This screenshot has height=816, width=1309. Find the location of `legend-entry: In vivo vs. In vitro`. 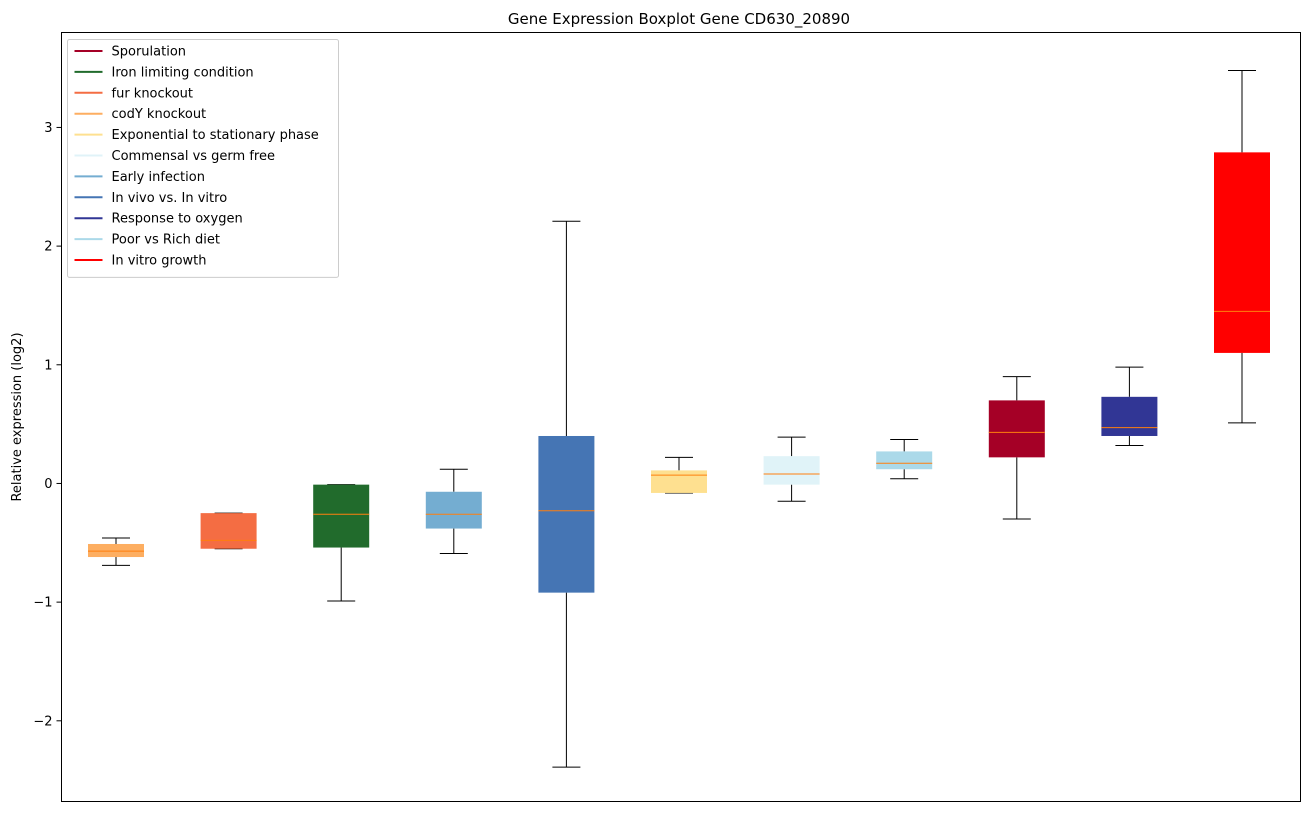

legend-entry: In vivo vs. In vitro is located at coordinates (151, 198).